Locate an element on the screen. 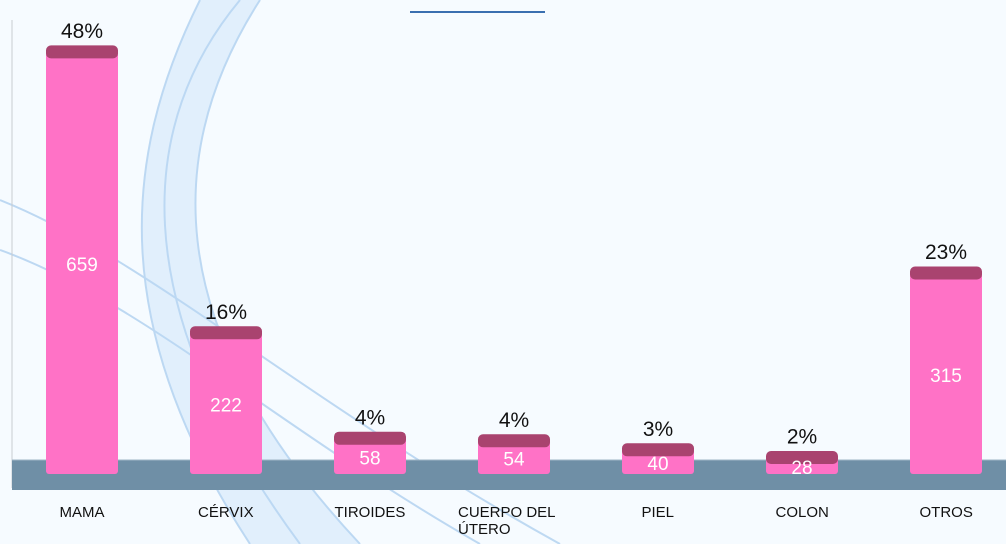 This screenshot has height=544, width=1006. value-label: 28 is located at coordinates (801, 468).